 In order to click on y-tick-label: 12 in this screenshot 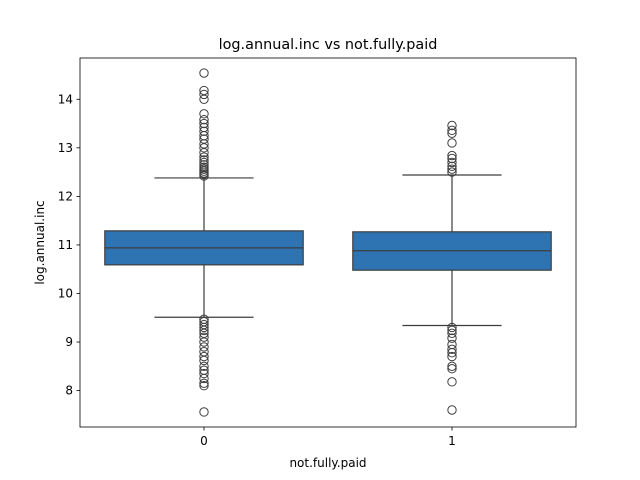, I will do `click(65, 196)`.